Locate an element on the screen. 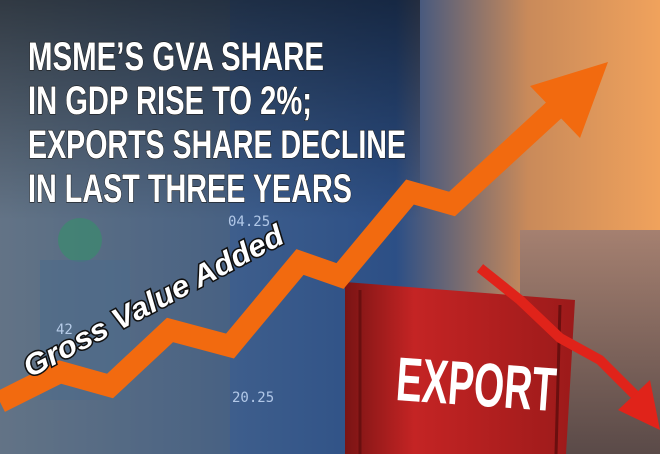  background-number: 04.25 is located at coordinates (249, 222).